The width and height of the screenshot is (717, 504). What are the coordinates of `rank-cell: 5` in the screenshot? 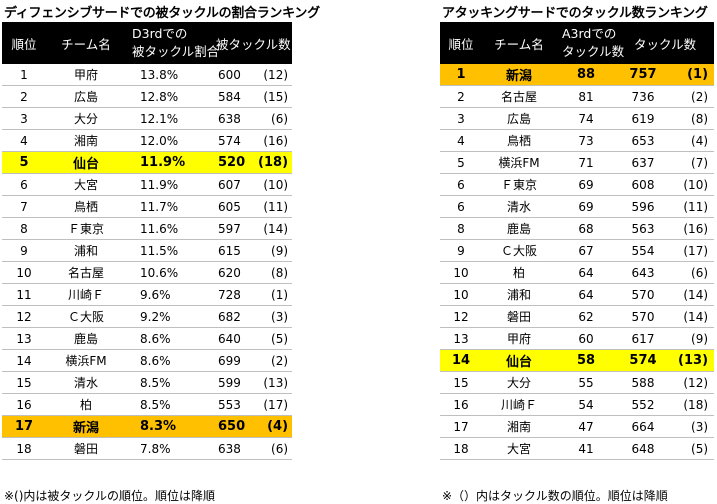 It's located at (461, 162).